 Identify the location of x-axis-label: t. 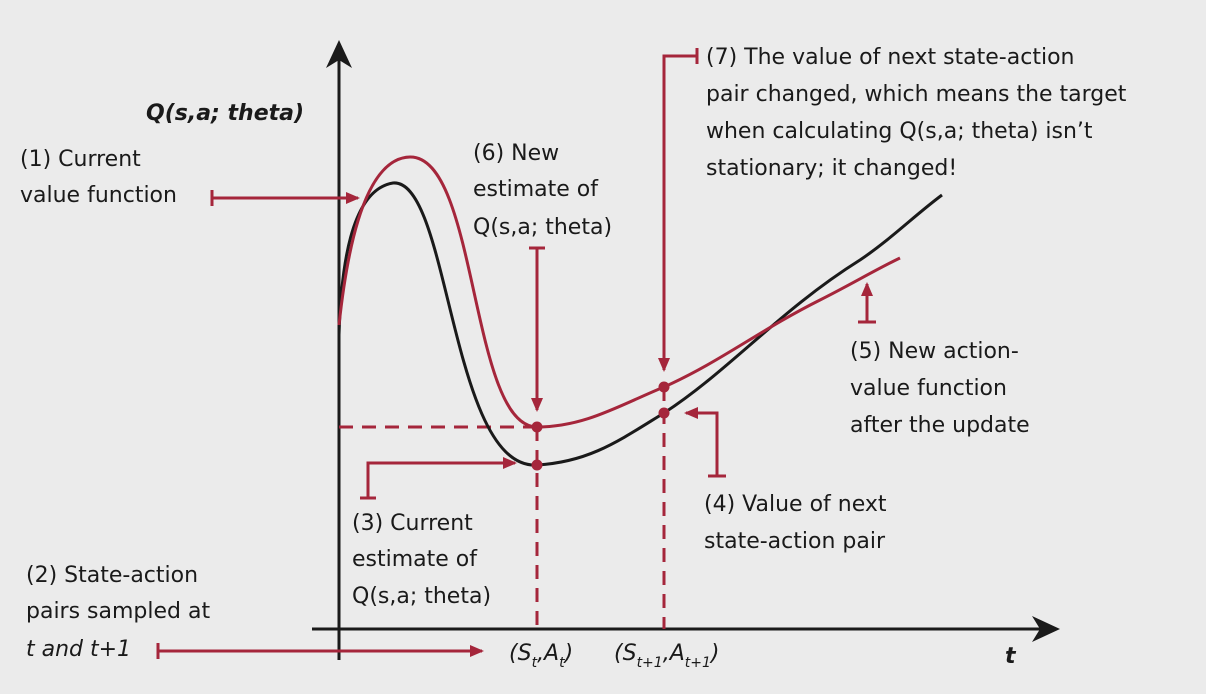
(1011, 656).